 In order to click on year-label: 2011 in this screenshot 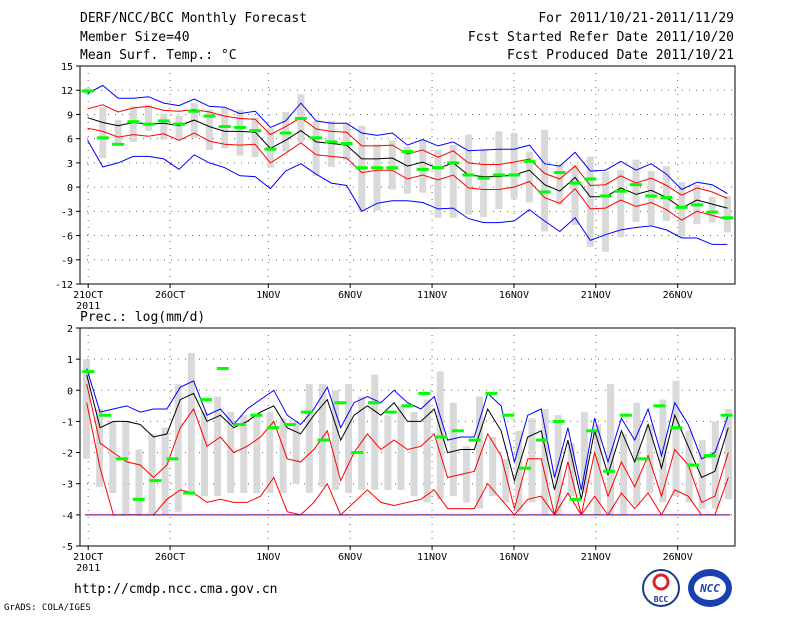, I will do `click(88, 306)`.